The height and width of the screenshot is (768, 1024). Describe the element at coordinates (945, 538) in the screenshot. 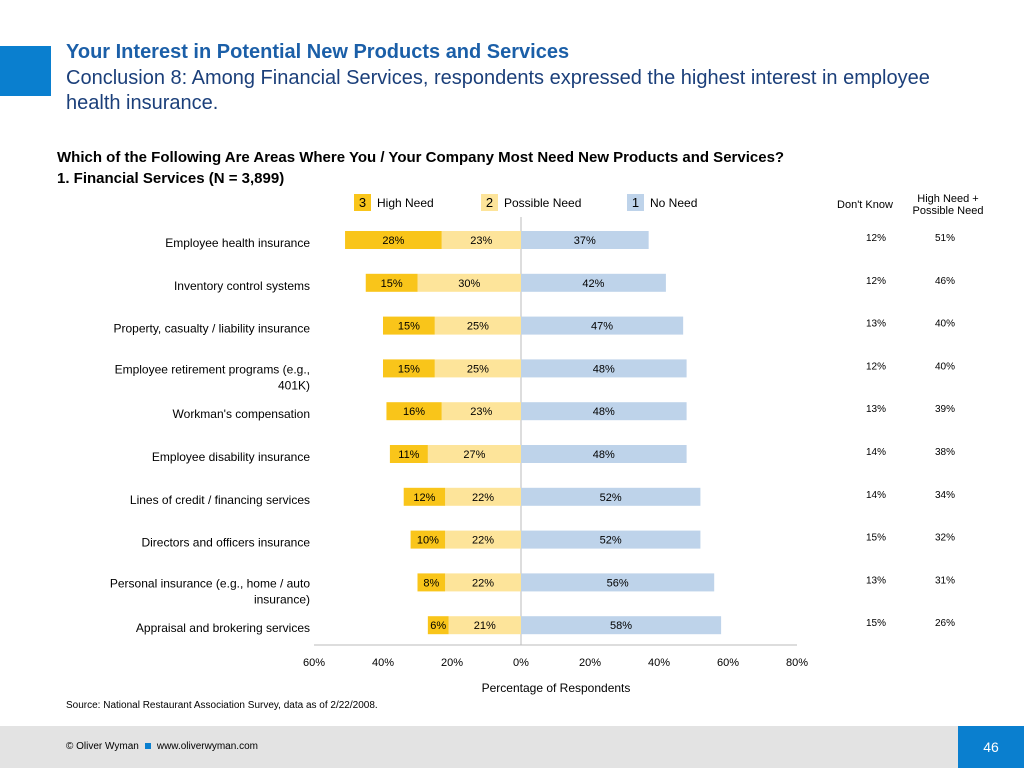

I see `high-possible-value: 32%` at that location.